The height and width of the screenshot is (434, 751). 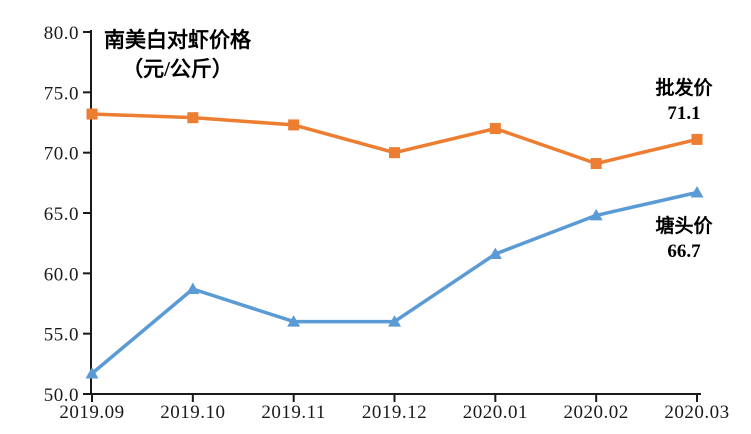 What do you see at coordinates (293, 412) in the screenshot?
I see `x-axis-tick-label: 2019.11` at bounding box center [293, 412].